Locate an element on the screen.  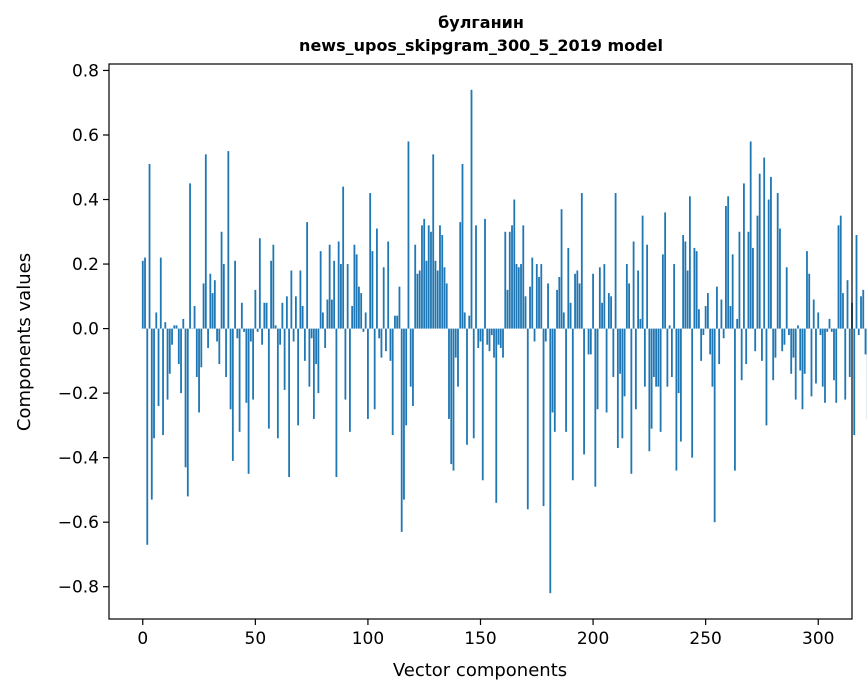
x-tick-label: 150 is located at coordinates (480, 639).